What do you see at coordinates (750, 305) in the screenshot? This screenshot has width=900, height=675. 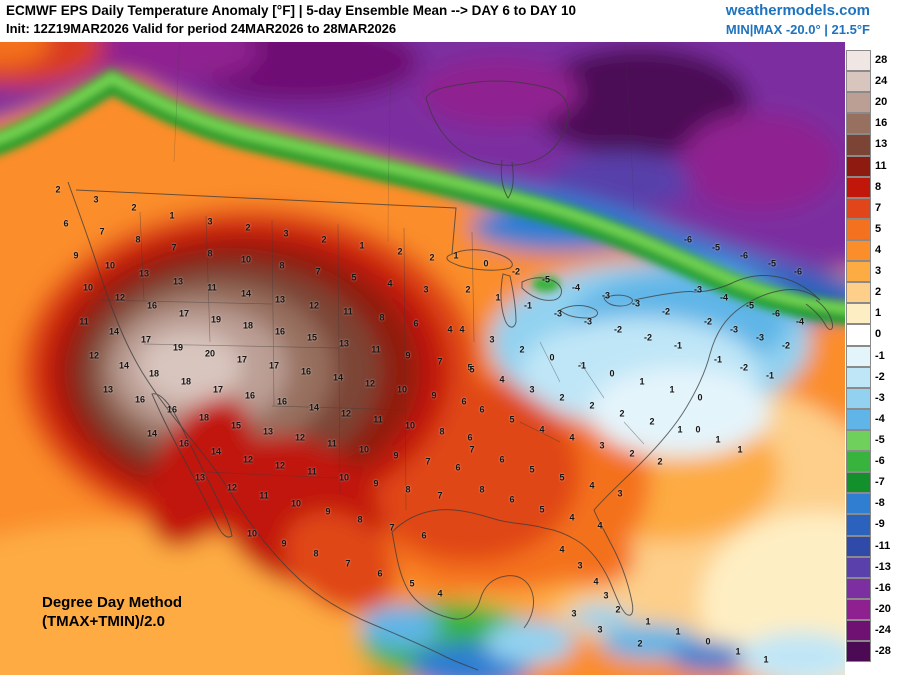 I see `station-value: -5` at bounding box center [750, 305].